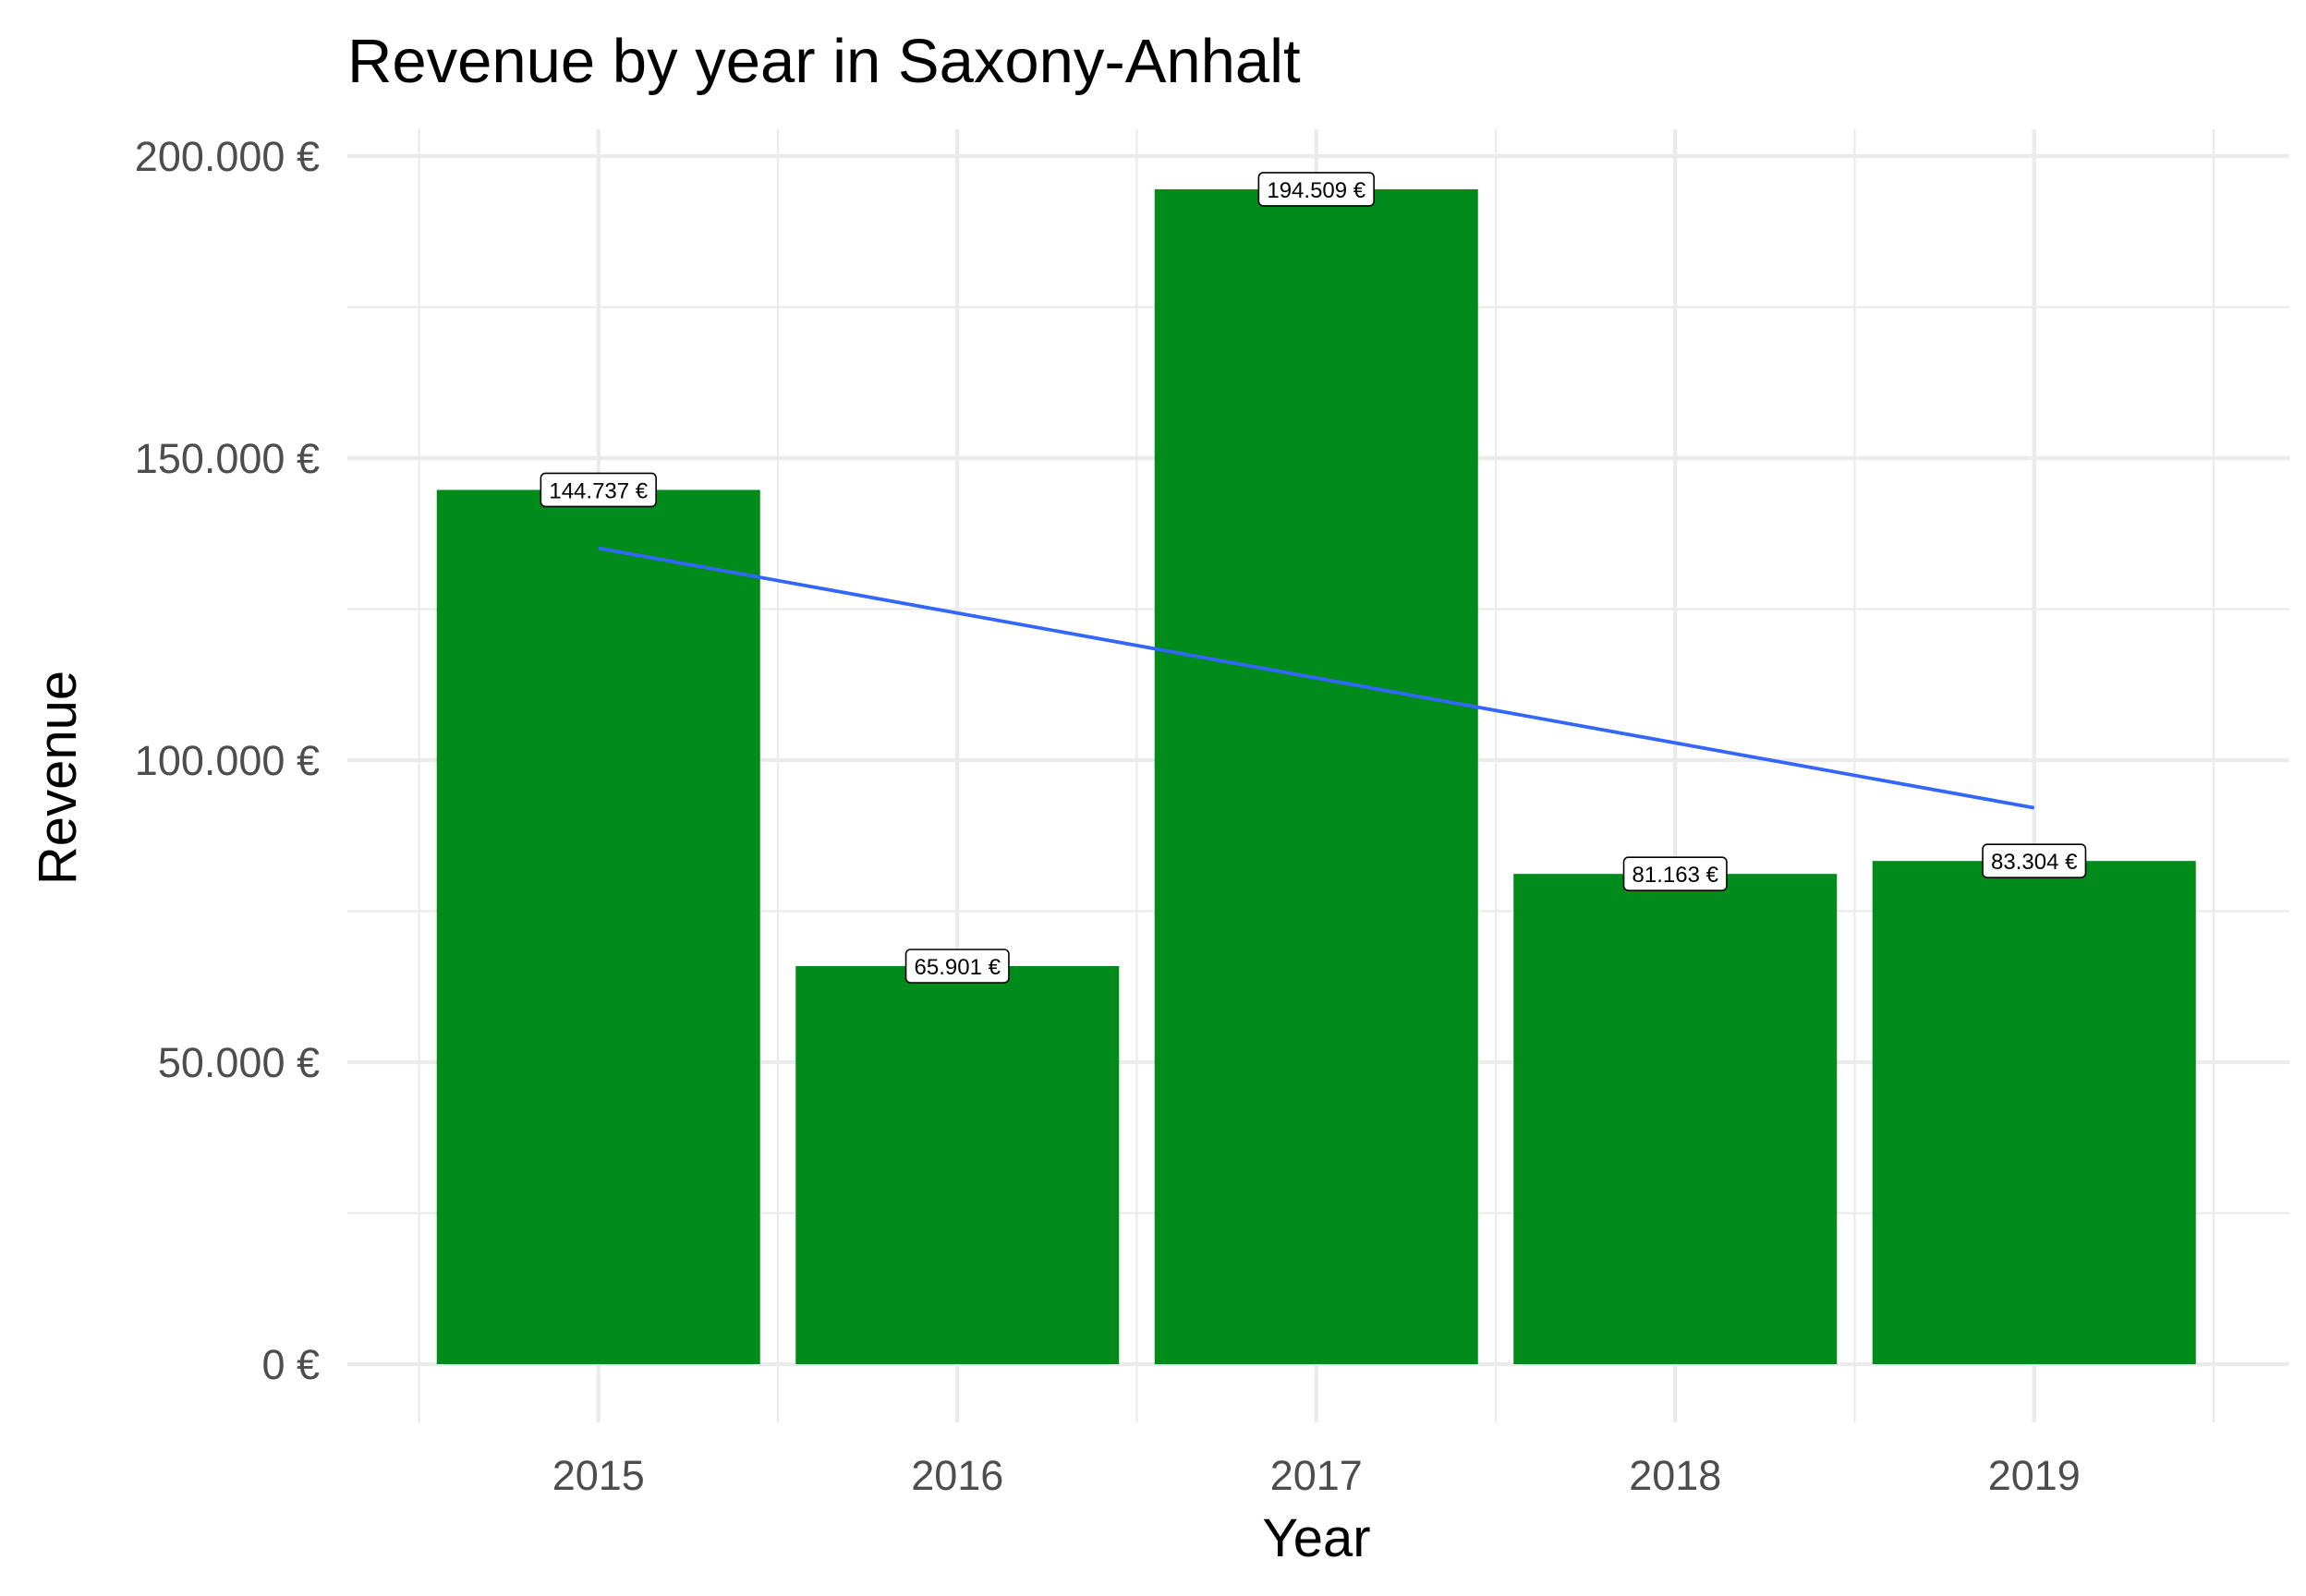 Image resolution: width=2306 pixels, height=1596 pixels. I want to click on data-label-2016: 65.901 €, so click(957, 967).